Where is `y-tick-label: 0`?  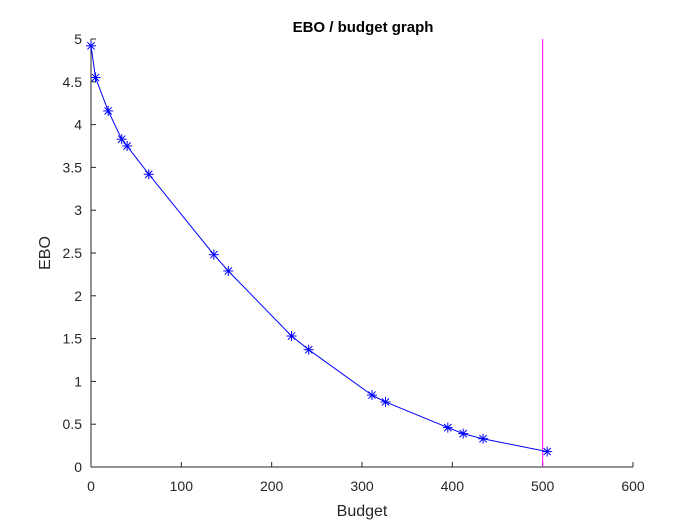
y-tick-label: 0 is located at coordinates (78, 467).